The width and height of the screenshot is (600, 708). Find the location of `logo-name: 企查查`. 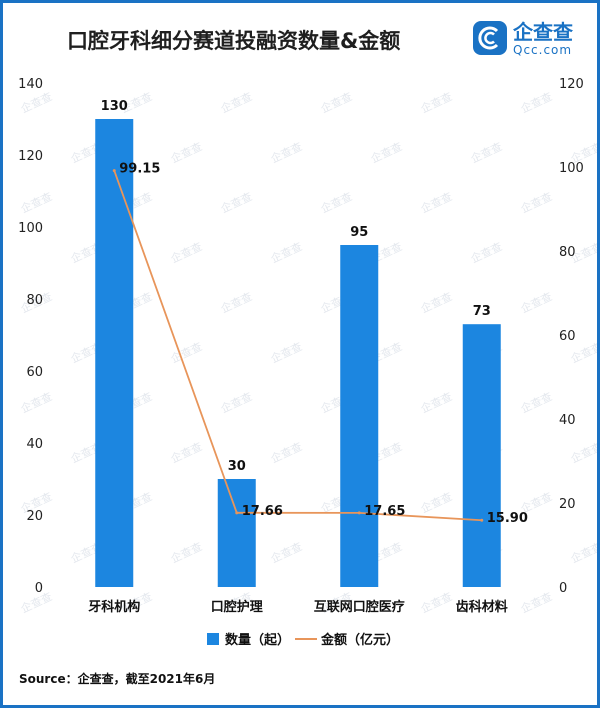

logo-name: 企查查 is located at coordinates (542, 32).